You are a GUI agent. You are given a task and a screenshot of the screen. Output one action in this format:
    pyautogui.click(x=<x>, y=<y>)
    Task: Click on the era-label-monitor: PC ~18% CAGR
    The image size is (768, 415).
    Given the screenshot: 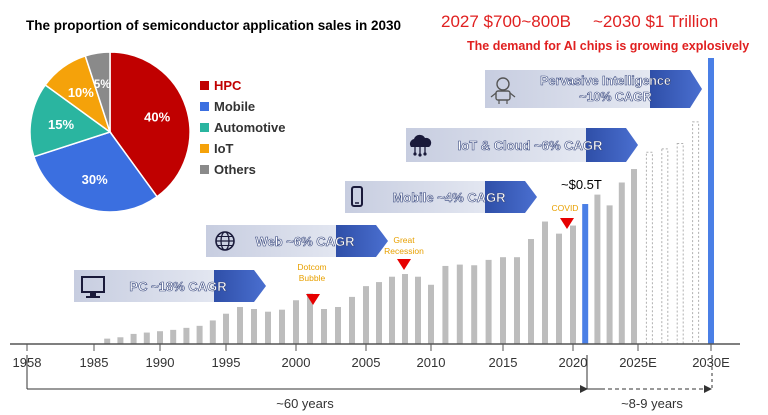 What is the action you would take?
    pyautogui.click(x=178, y=286)
    